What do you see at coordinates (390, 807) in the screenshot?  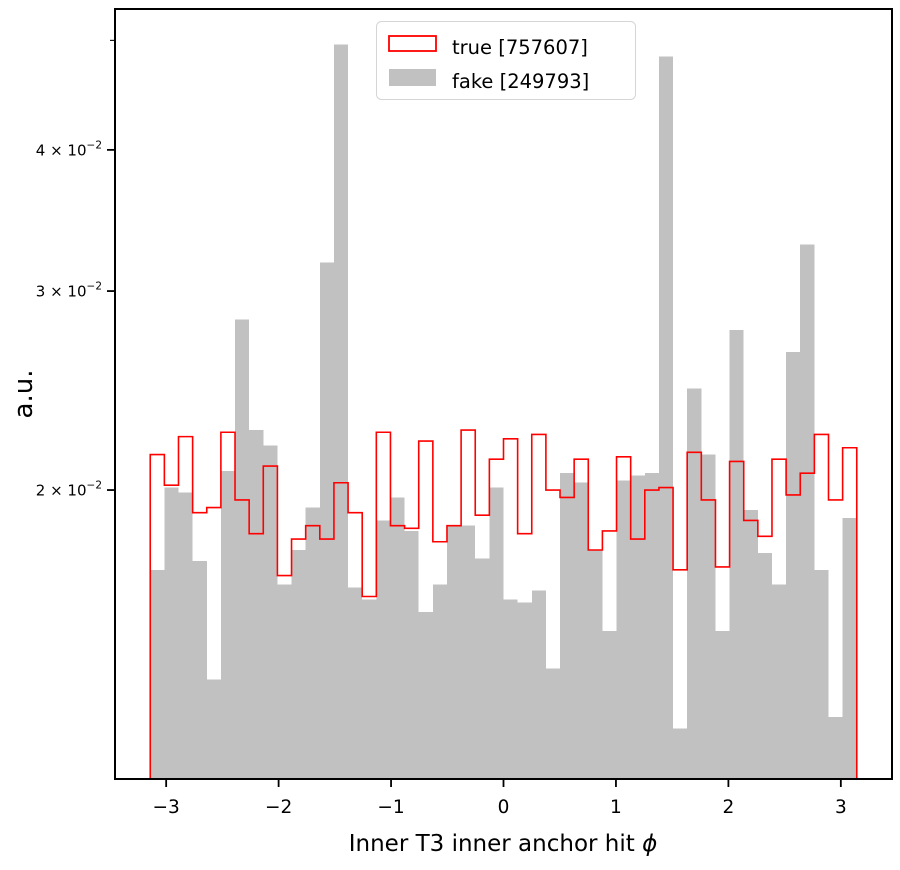 I see `x-tick-label: −1` at bounding box center [390, 807].